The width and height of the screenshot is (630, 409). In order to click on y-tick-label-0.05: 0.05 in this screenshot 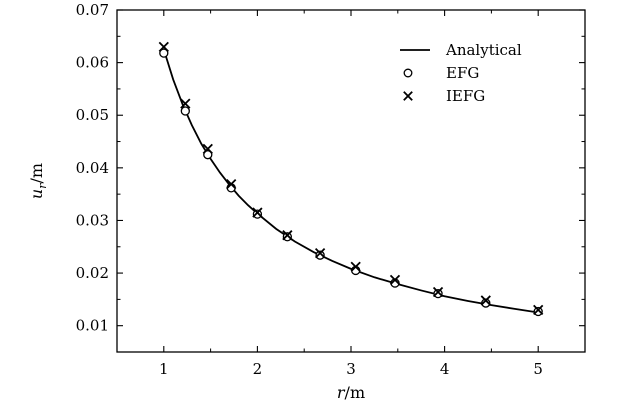, I will do `click(92, 115)`.